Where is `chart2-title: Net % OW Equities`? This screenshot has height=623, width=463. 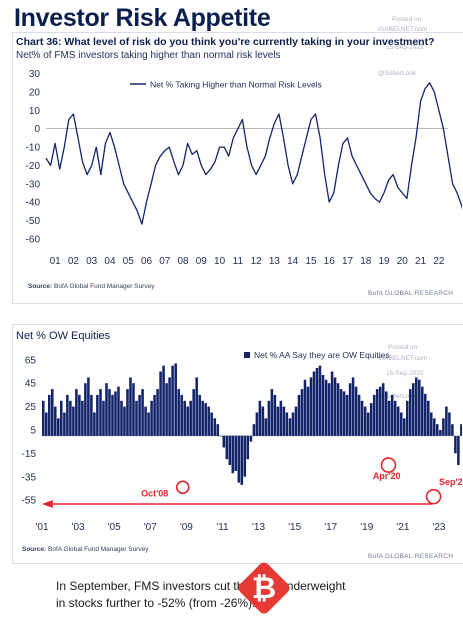
chart2-title: Net % OW Equities is located at coordinates (63, 336).